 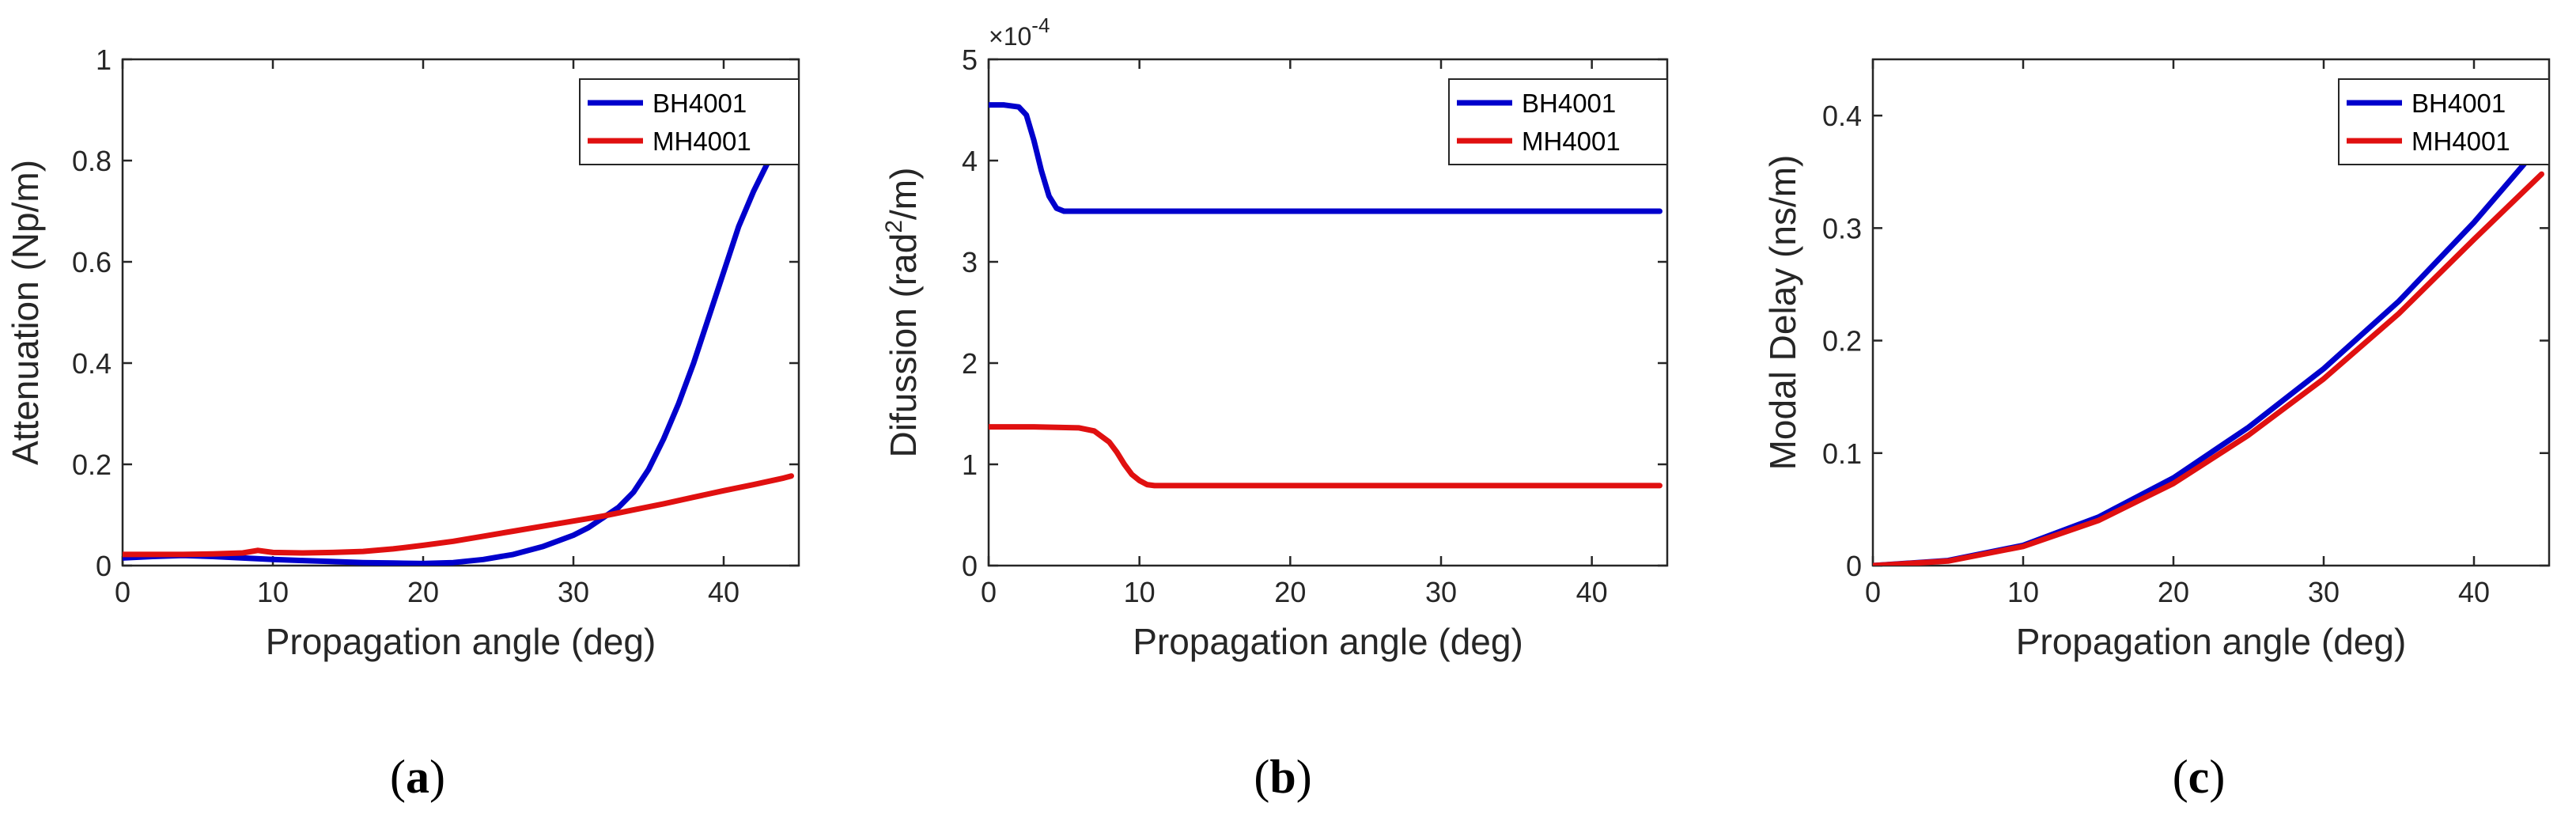 I want to click on panel-label: (b), so click(x=1282, y=777).